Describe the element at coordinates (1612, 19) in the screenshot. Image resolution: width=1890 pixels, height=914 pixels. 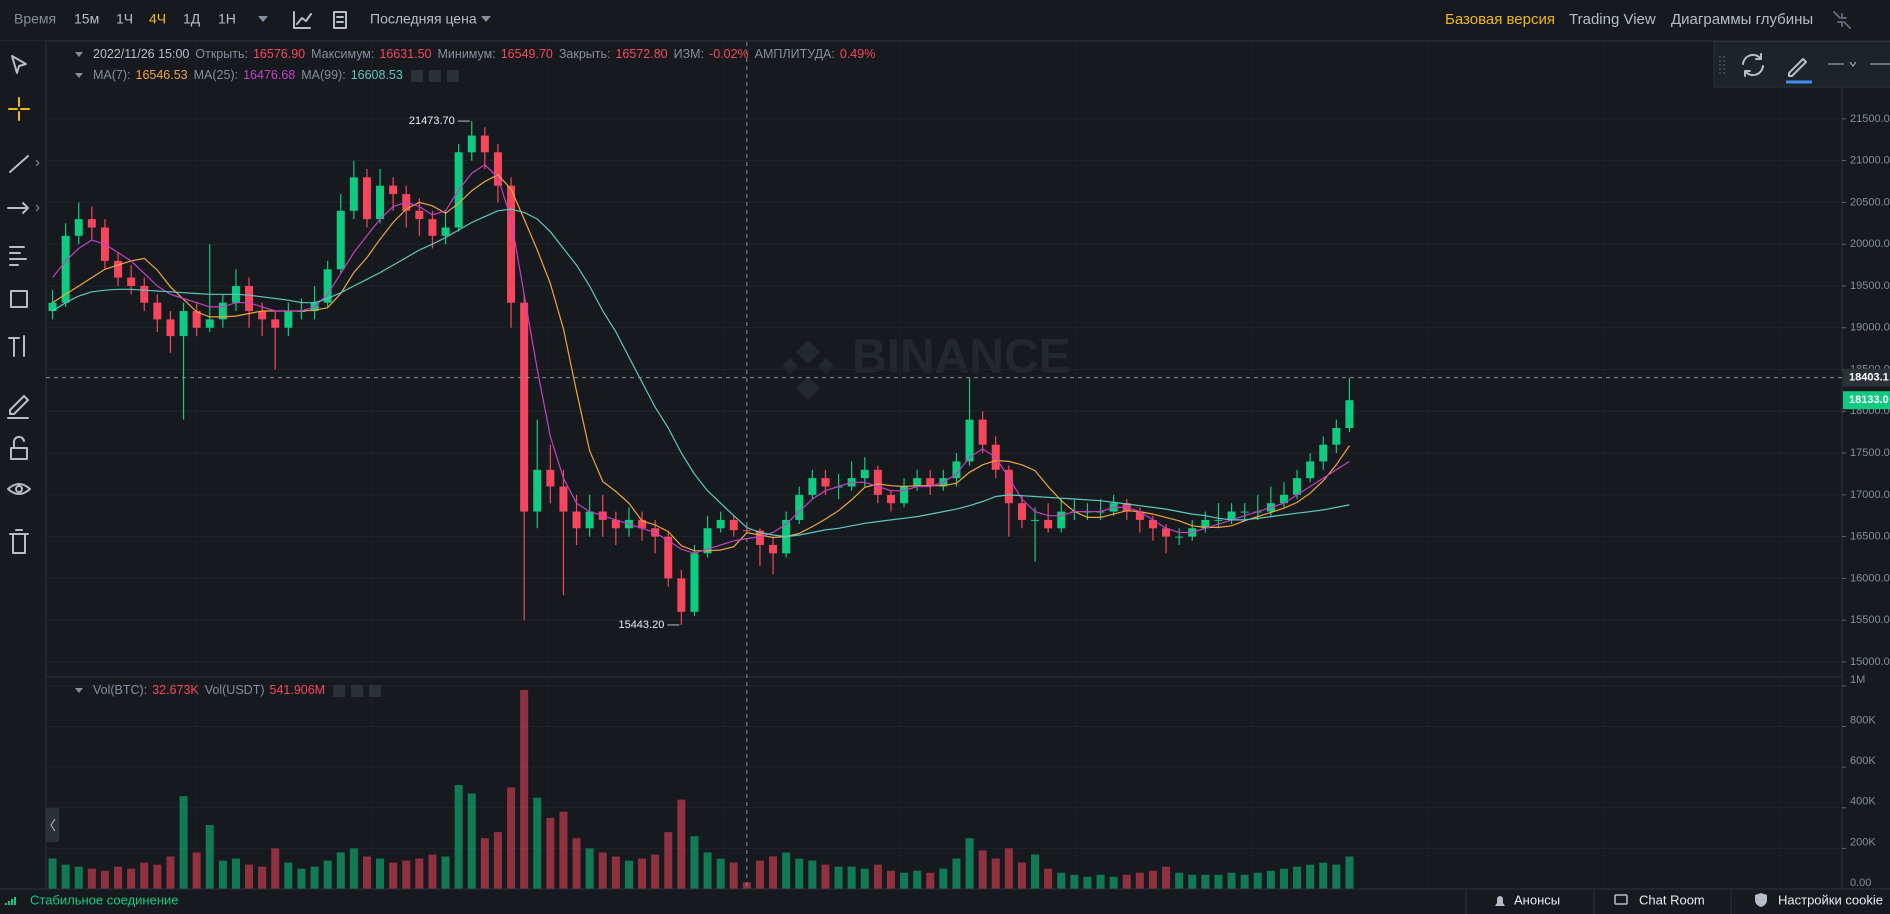
I see `view-link: Trading View` at that location.